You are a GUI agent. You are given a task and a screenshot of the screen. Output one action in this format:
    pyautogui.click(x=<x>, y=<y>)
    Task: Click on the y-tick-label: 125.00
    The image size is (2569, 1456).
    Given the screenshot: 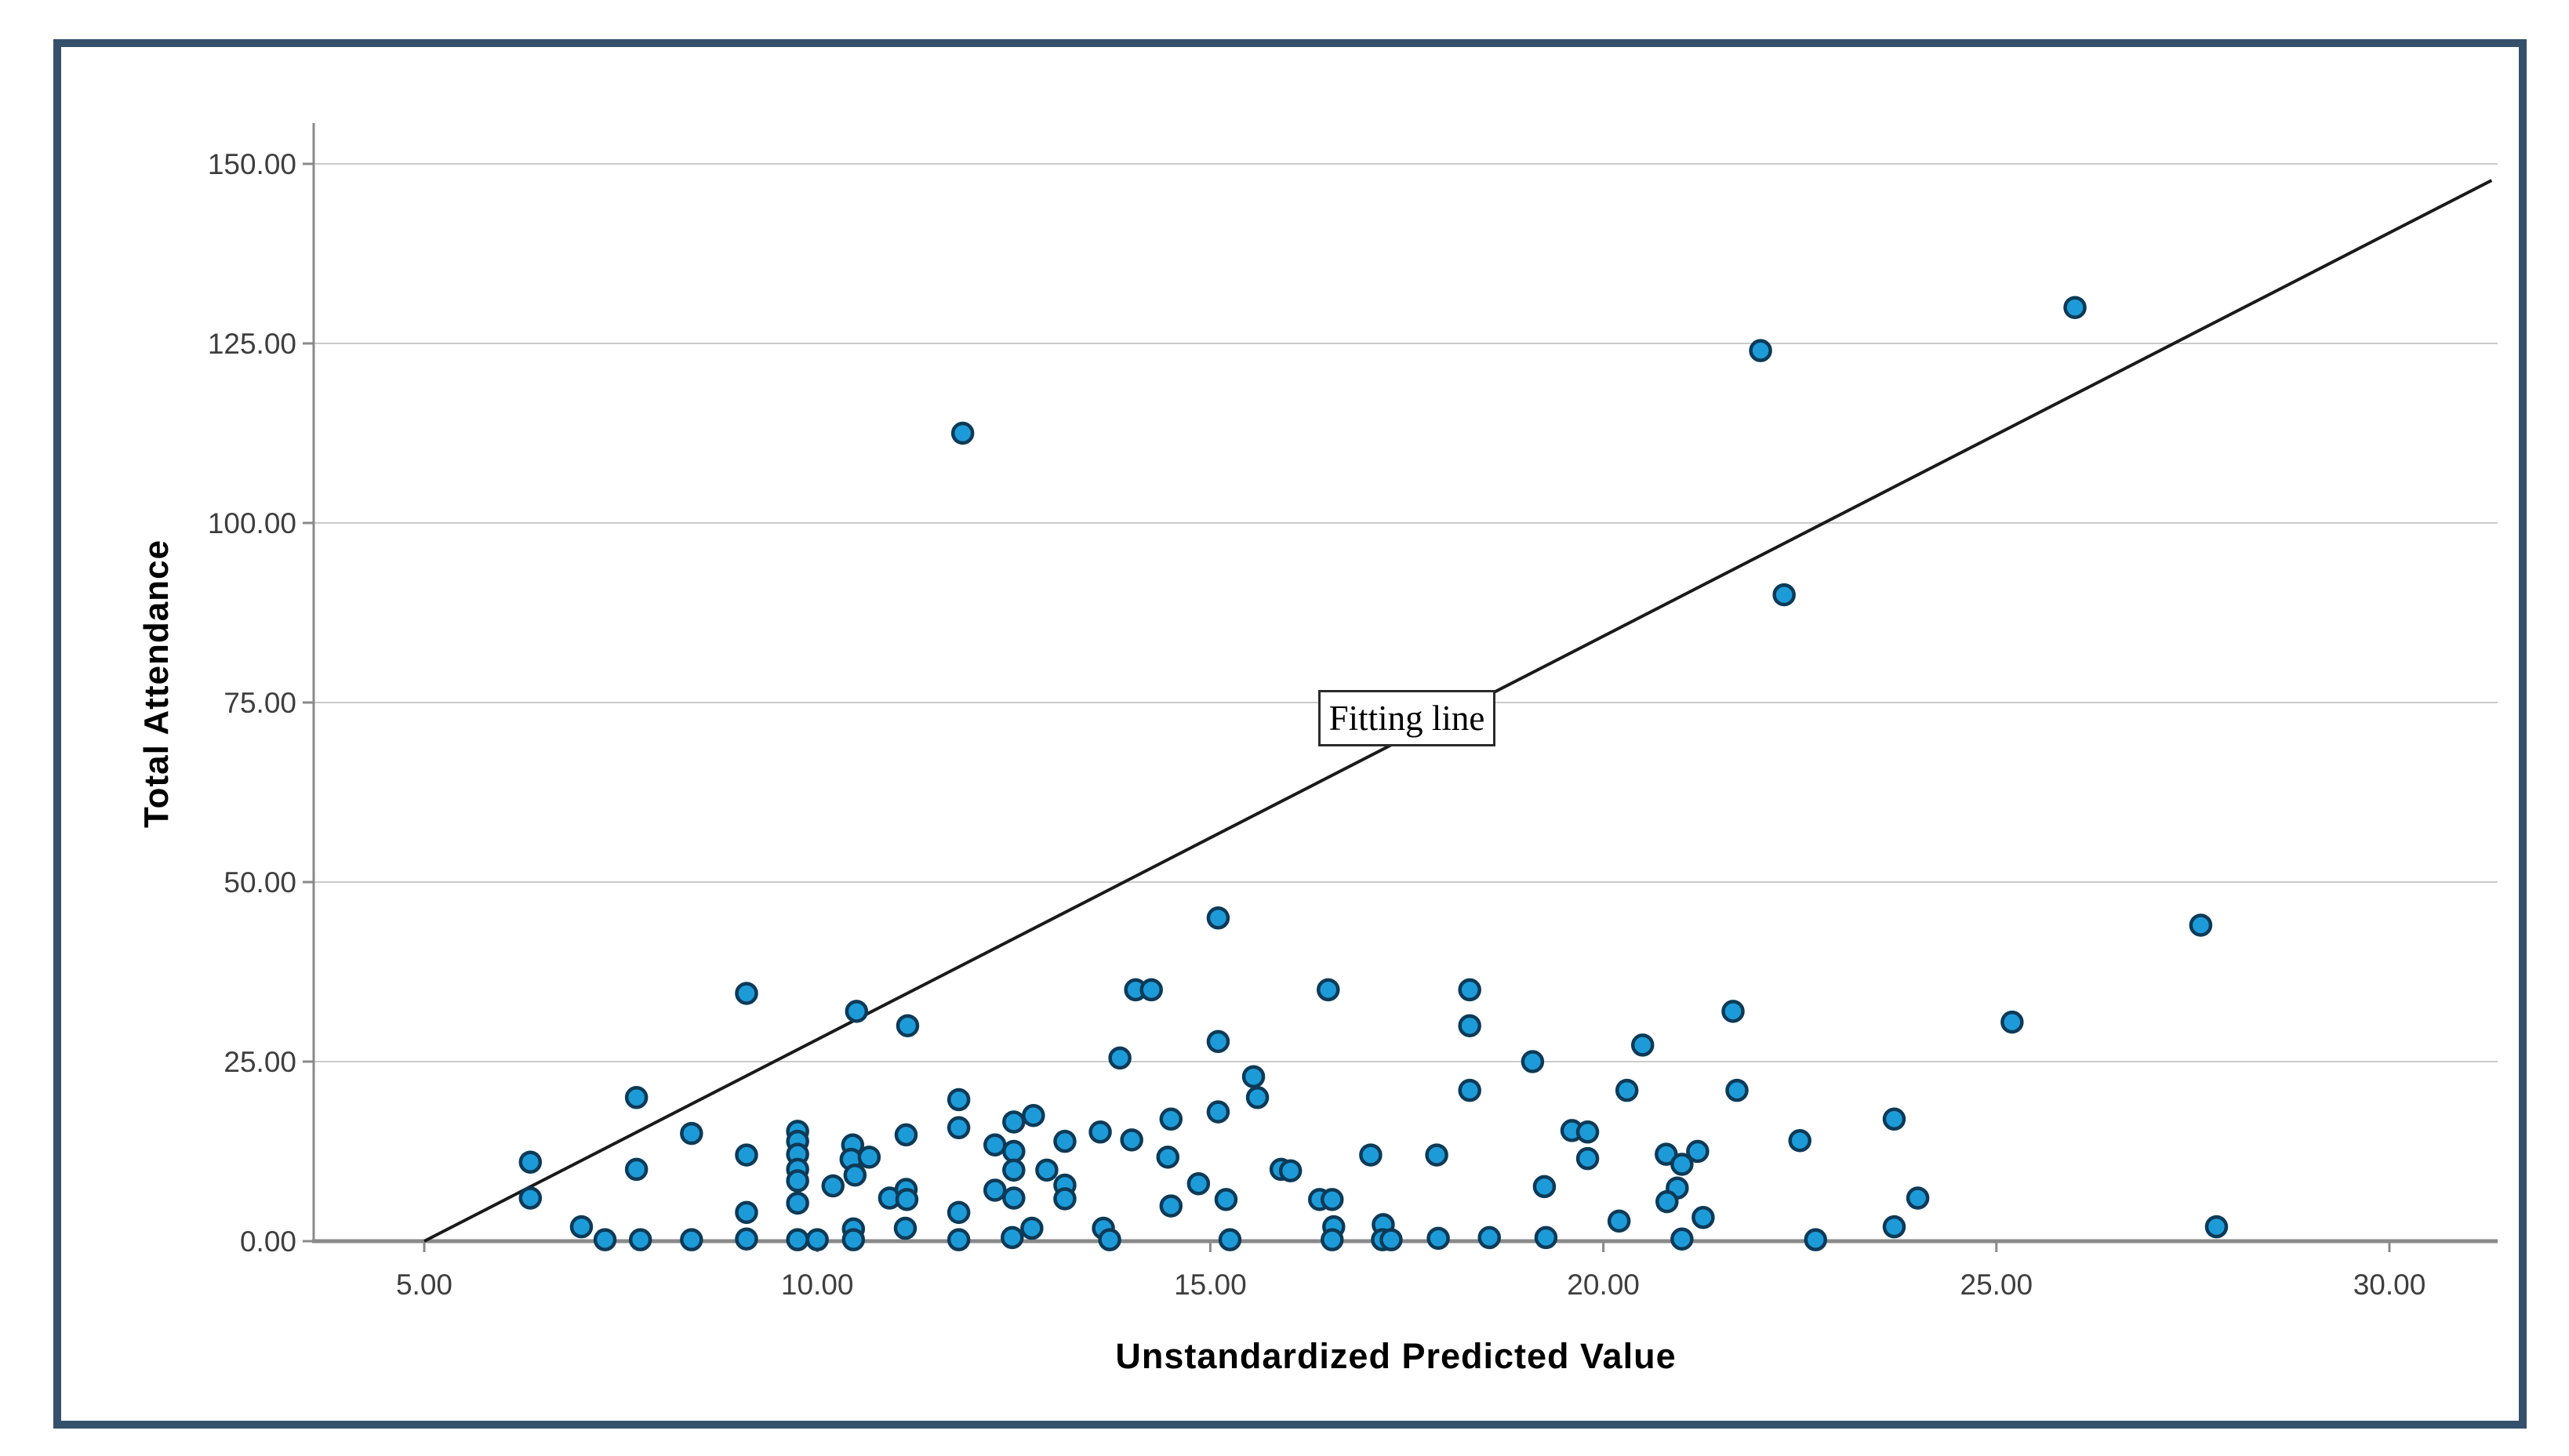 What is the action you would take?
    pyautogui.click(x=252, y=344)
    